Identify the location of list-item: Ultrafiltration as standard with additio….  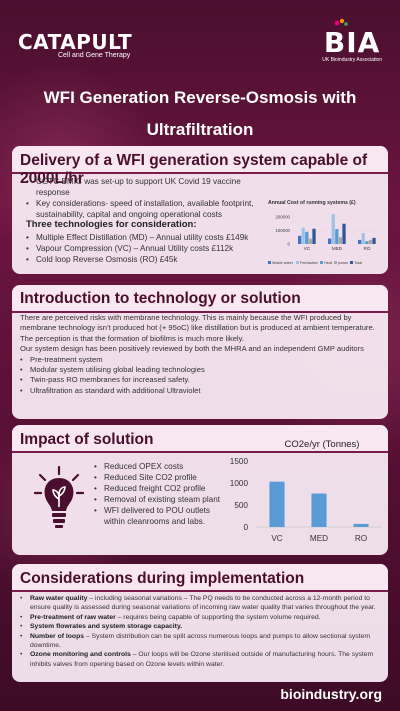
(201, 391).